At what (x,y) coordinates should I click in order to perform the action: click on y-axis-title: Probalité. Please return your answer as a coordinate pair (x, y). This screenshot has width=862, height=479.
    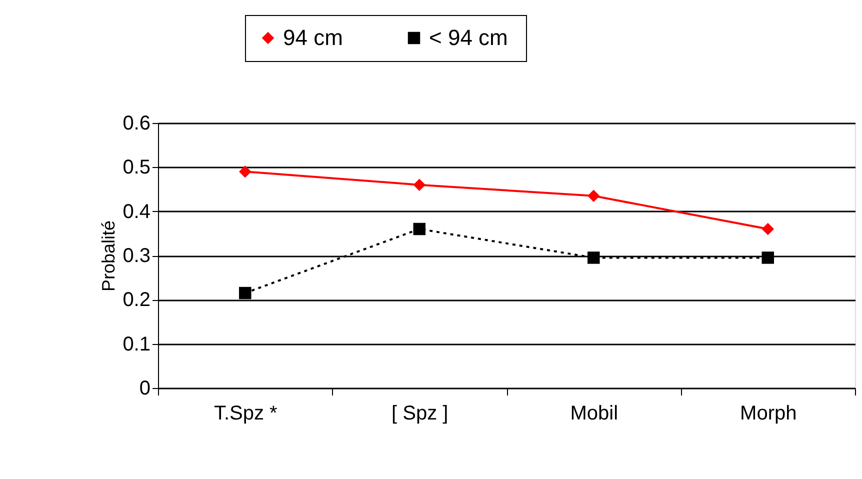
    Looking at the image, I should click on (108, 256).